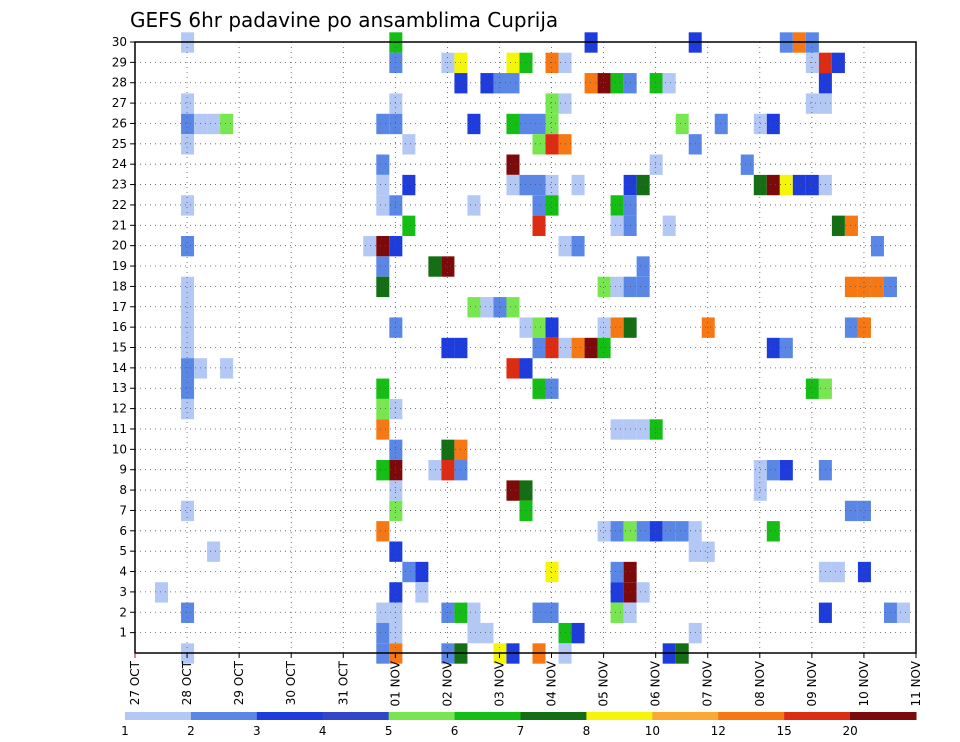 This screenshot has width=960, height=742. What do you see at coordinates (123, 510) in the screenshot?
I see `y-tick-label: 7` at bounding box center [123, 510].